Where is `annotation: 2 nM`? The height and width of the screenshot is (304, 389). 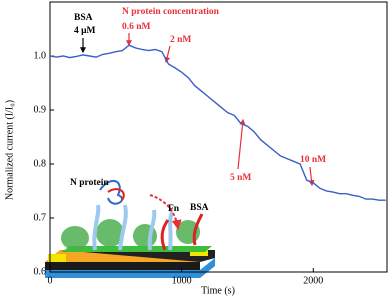 annotation: 2 nM is located at coordinates (180, 40).